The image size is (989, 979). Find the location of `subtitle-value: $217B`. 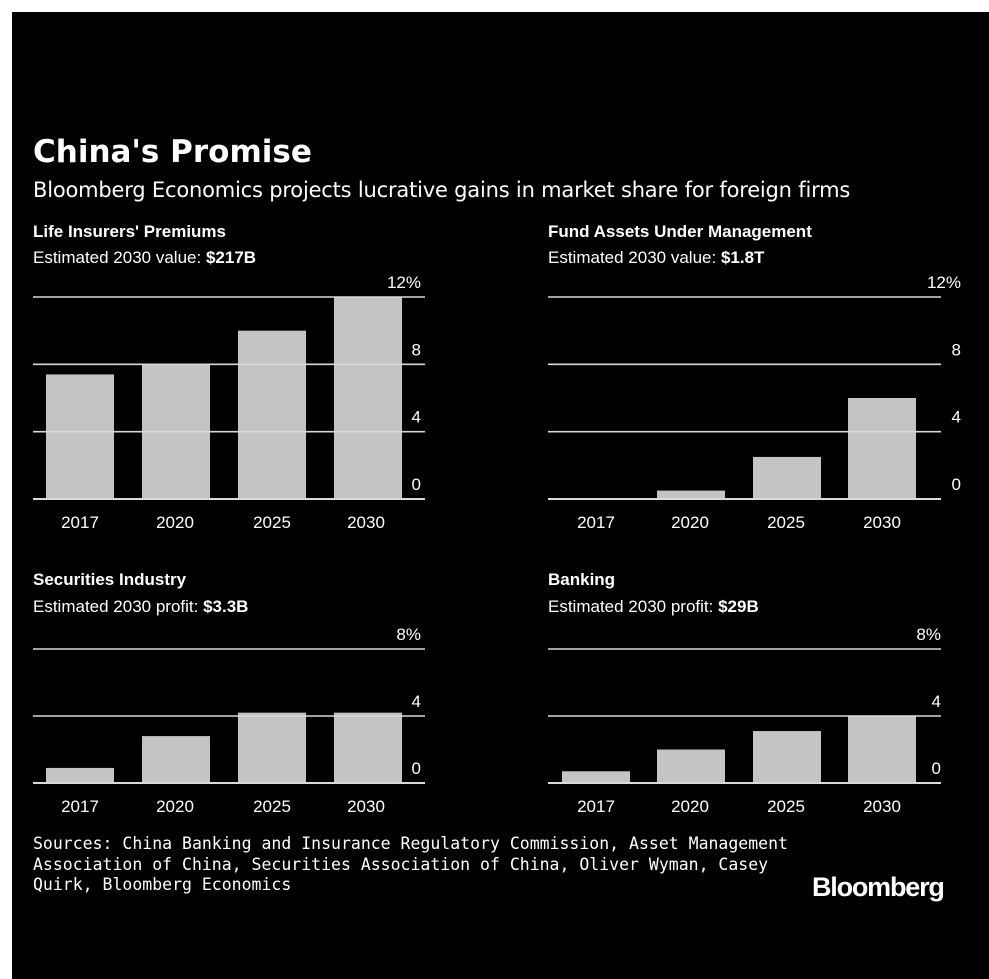

subtitle-value: $217B is located at coordinates (231, 257).